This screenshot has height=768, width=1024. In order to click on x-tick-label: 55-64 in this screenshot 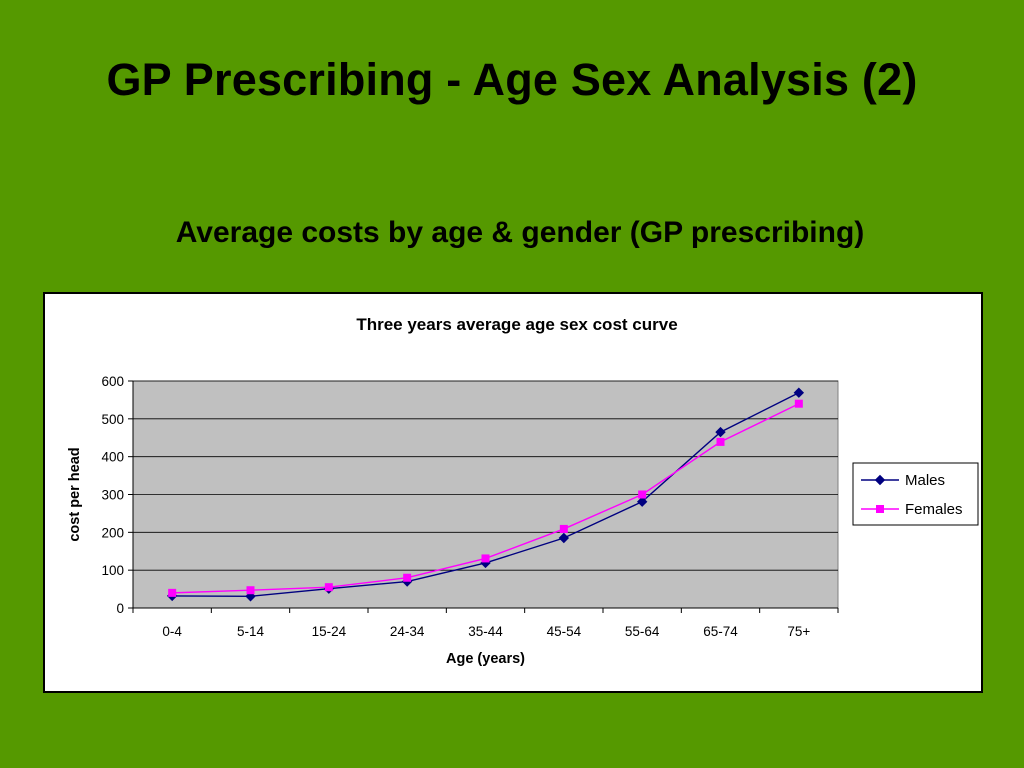, I will do `click(642, 631)`.